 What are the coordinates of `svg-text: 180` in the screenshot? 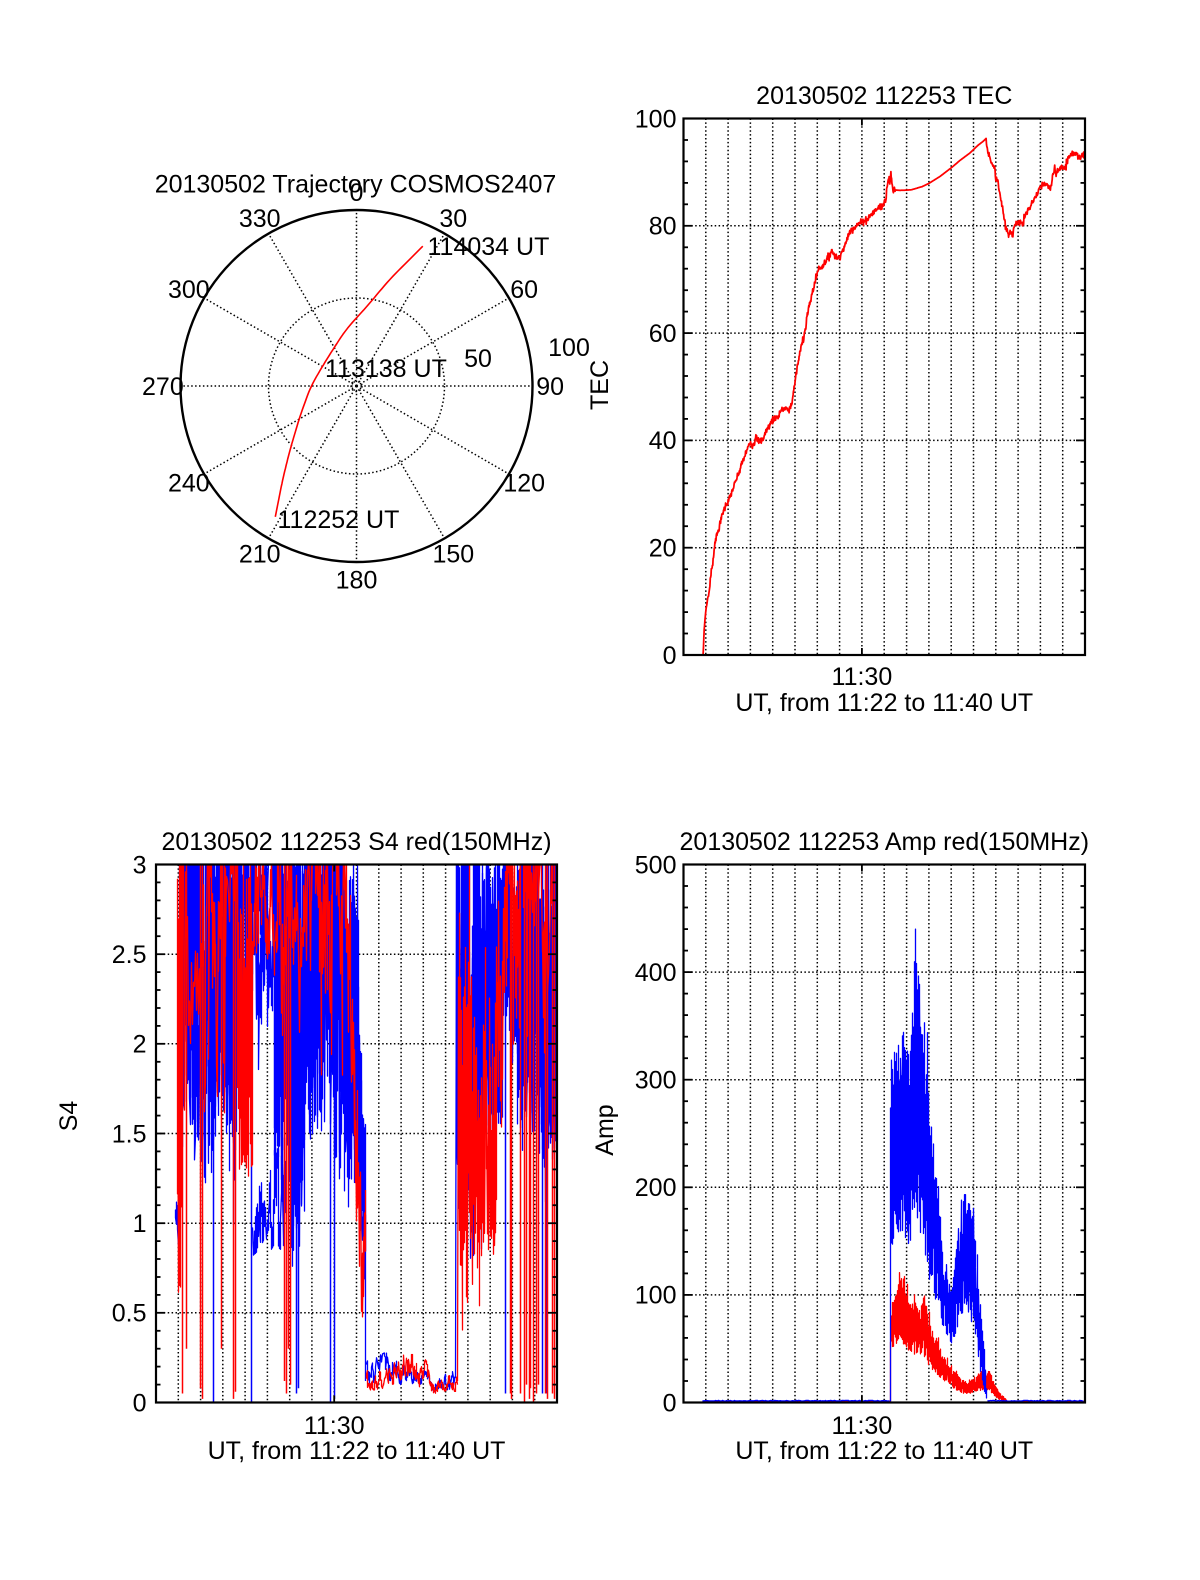 It's located at (357, 580).